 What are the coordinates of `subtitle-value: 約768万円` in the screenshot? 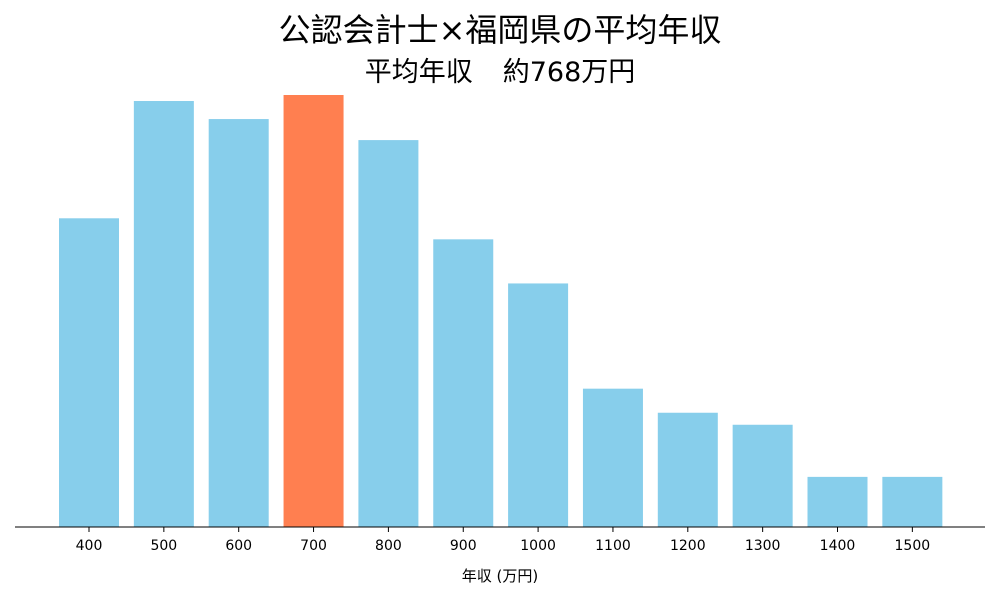 It's located at (569, 72).